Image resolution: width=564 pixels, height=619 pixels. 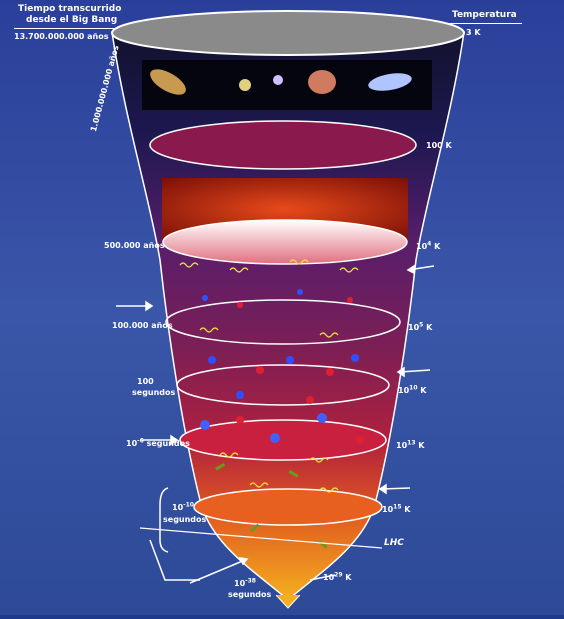 What do you see at coordinates (183, 506) in the screenshot?
I see `time-1e-10-base: 10-10` at bounding box center [183, 506].